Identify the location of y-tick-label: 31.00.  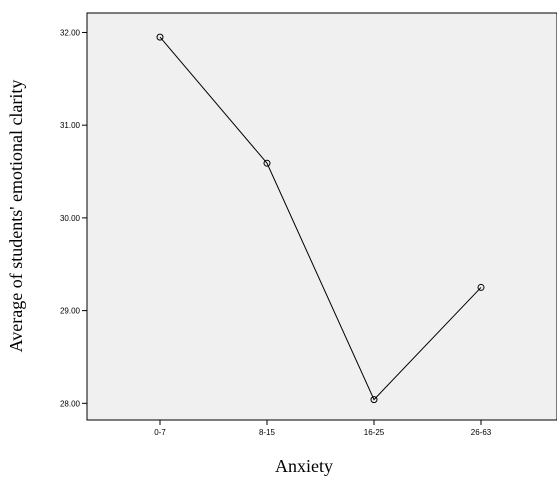
(70, 125).